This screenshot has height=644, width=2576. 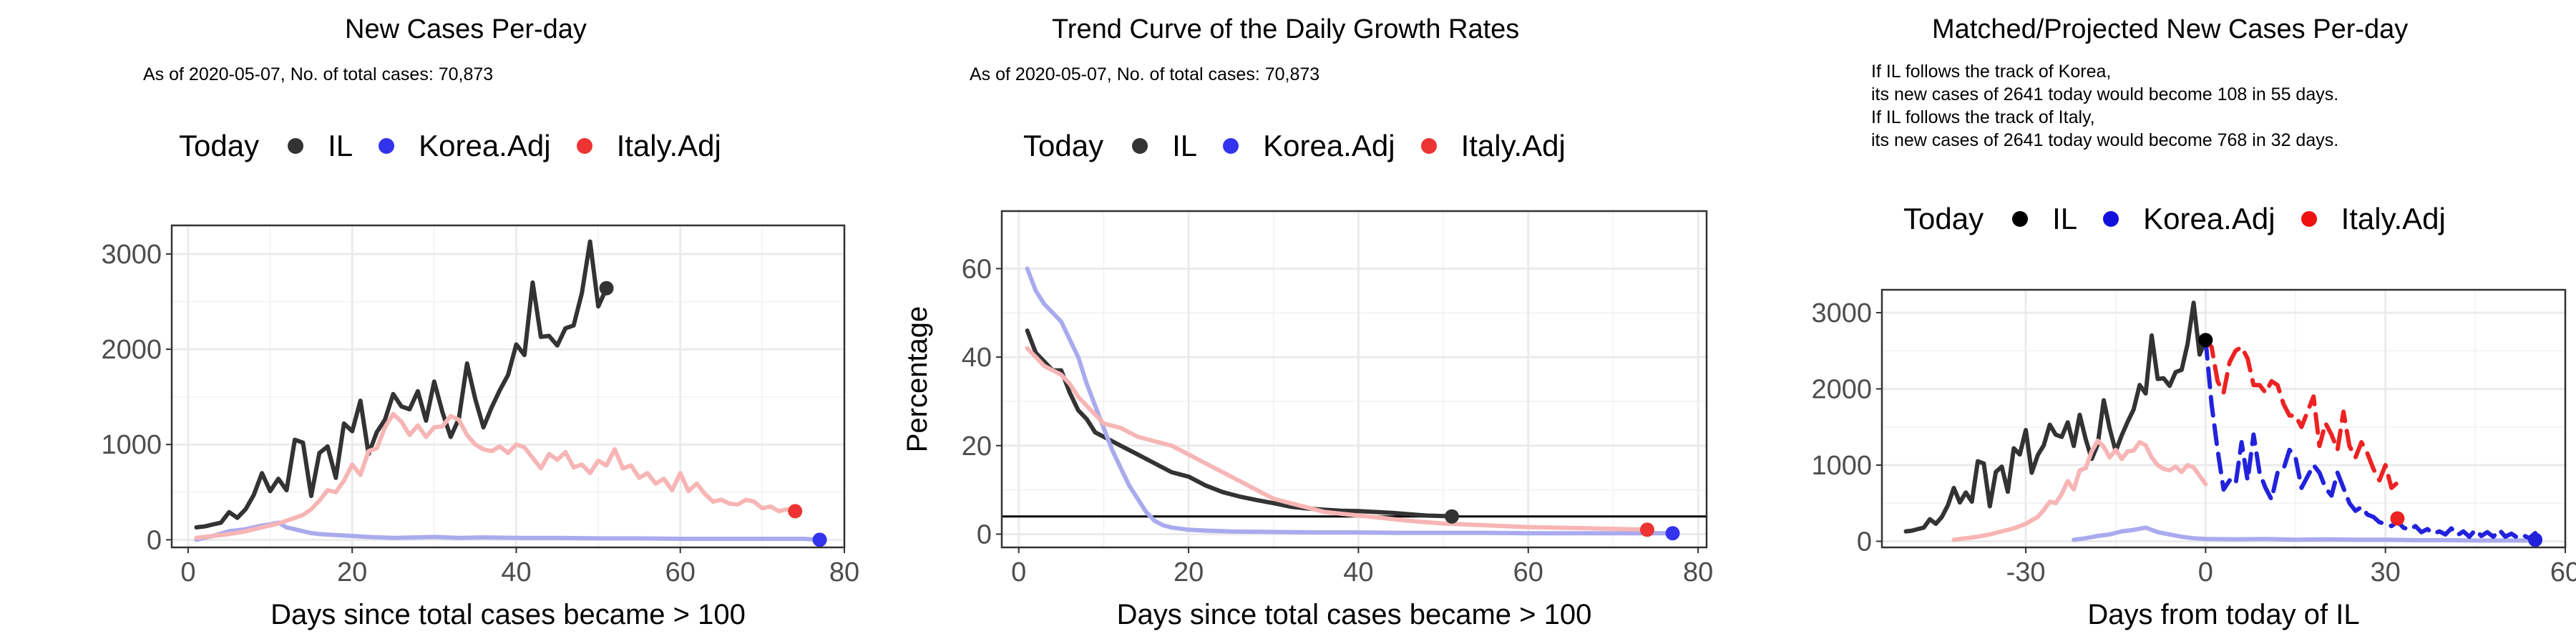 What do you see at coordinates (2079, 490) in the screenshot?
I see `series-line-italy-adj-history` at bounding box center [2079, 490].